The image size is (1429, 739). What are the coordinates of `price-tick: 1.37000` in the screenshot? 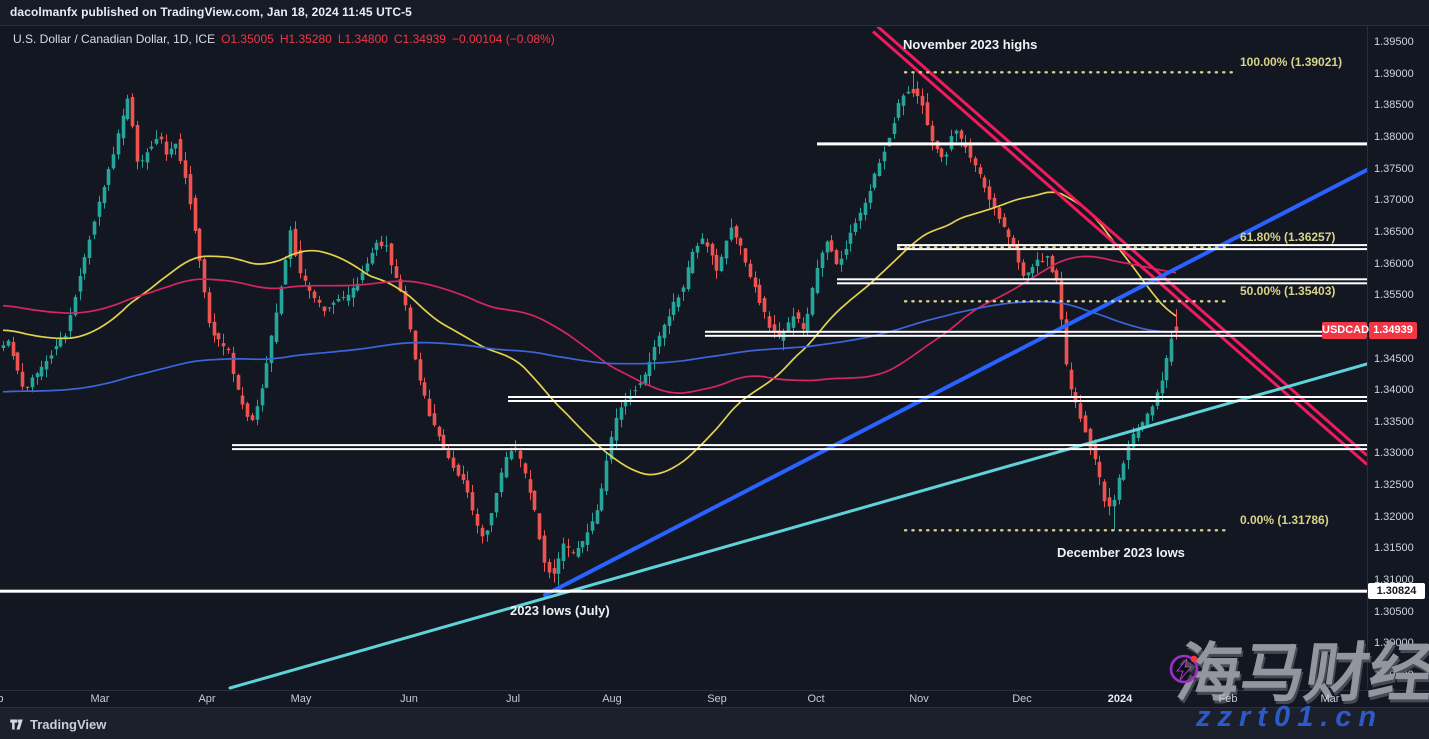 It's located at (1394, 200).